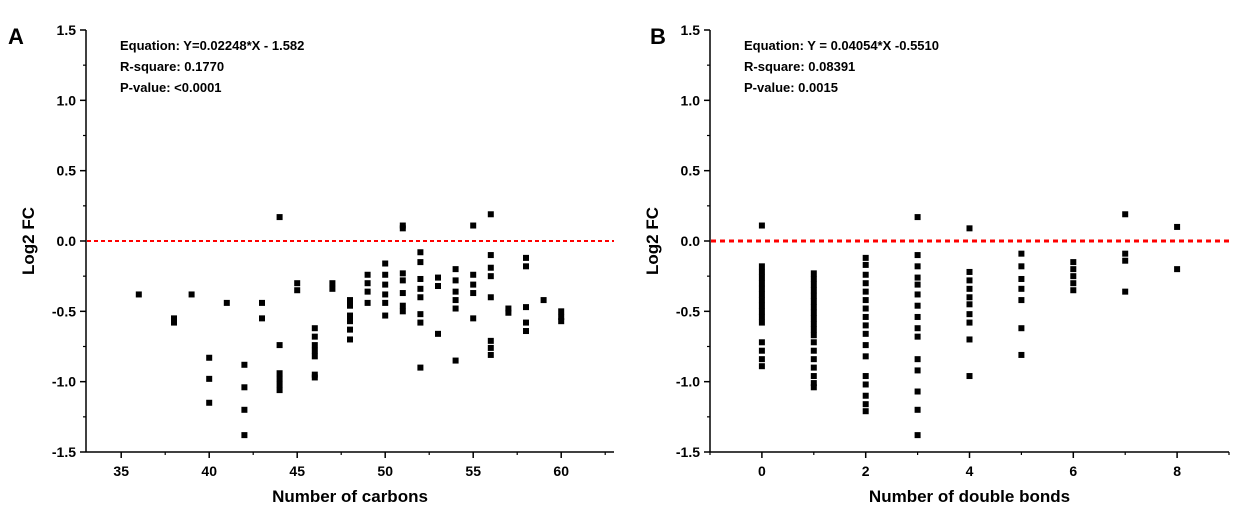 The height and width of the screenshot is (514, 1233). What do you see at coordinates (67, 171) in the screenshot?
I see `y-tick-label: 0.5` at bounding box center [67, 171].